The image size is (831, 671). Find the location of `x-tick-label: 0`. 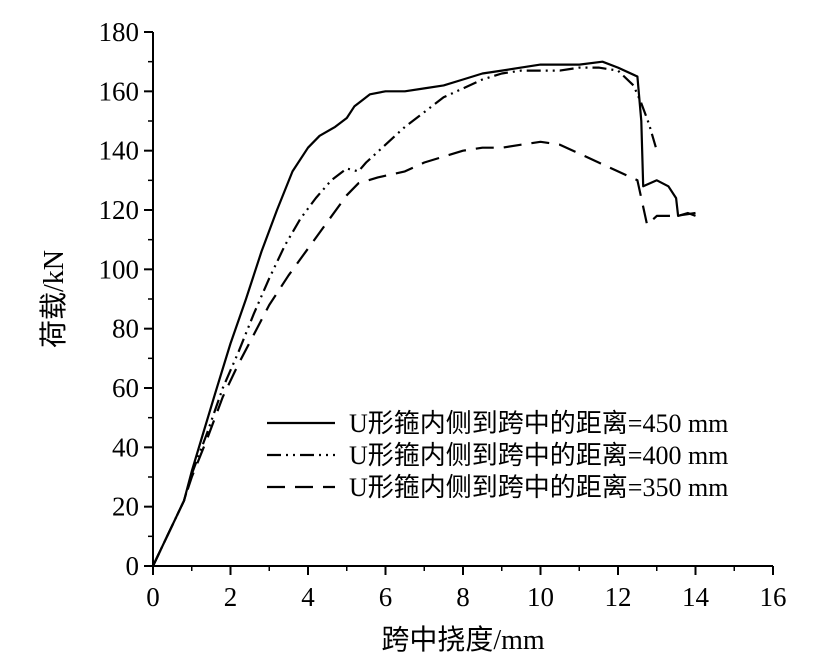

x-tick-label: 0 is located at coordinates (153, 597).